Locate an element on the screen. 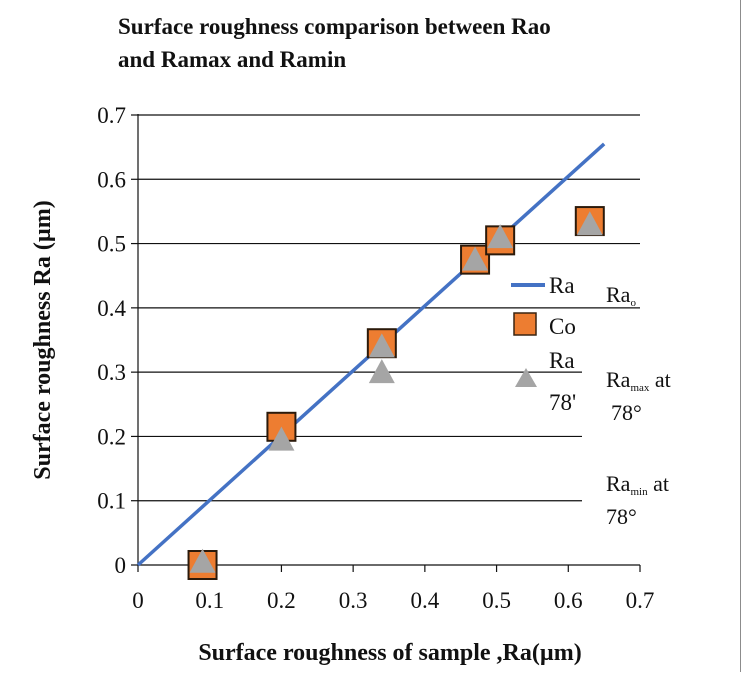  y-tick-label-0.6: 0.6 is located at coordinates (111, 179).